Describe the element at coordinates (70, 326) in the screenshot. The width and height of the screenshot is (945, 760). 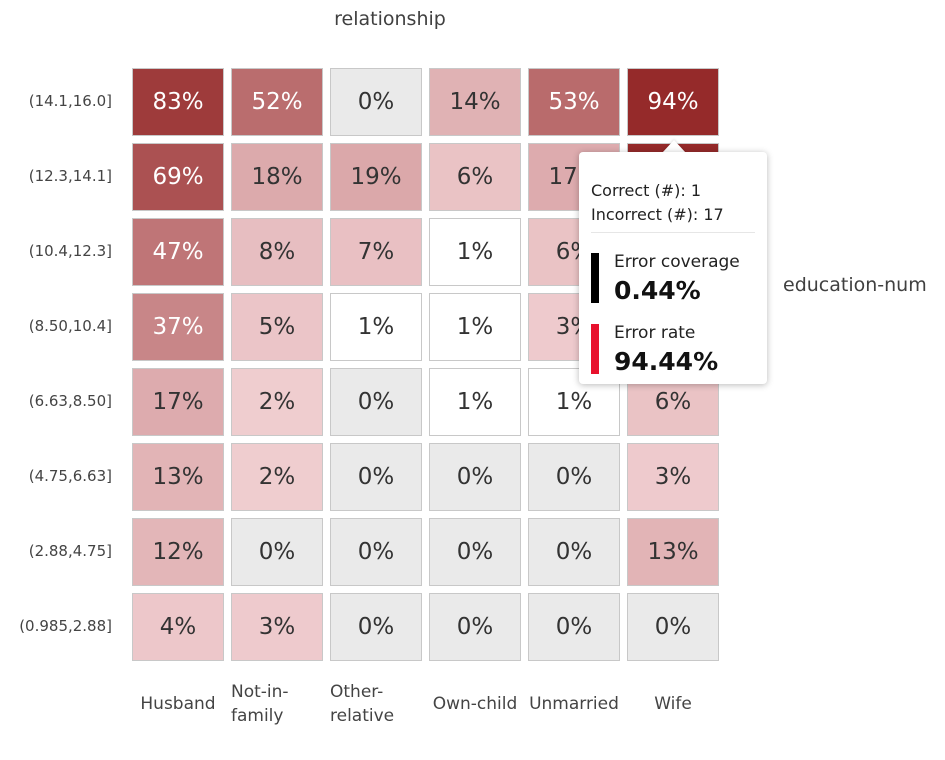
I see `y-tick-label: (8.50,10.4]` at that location.